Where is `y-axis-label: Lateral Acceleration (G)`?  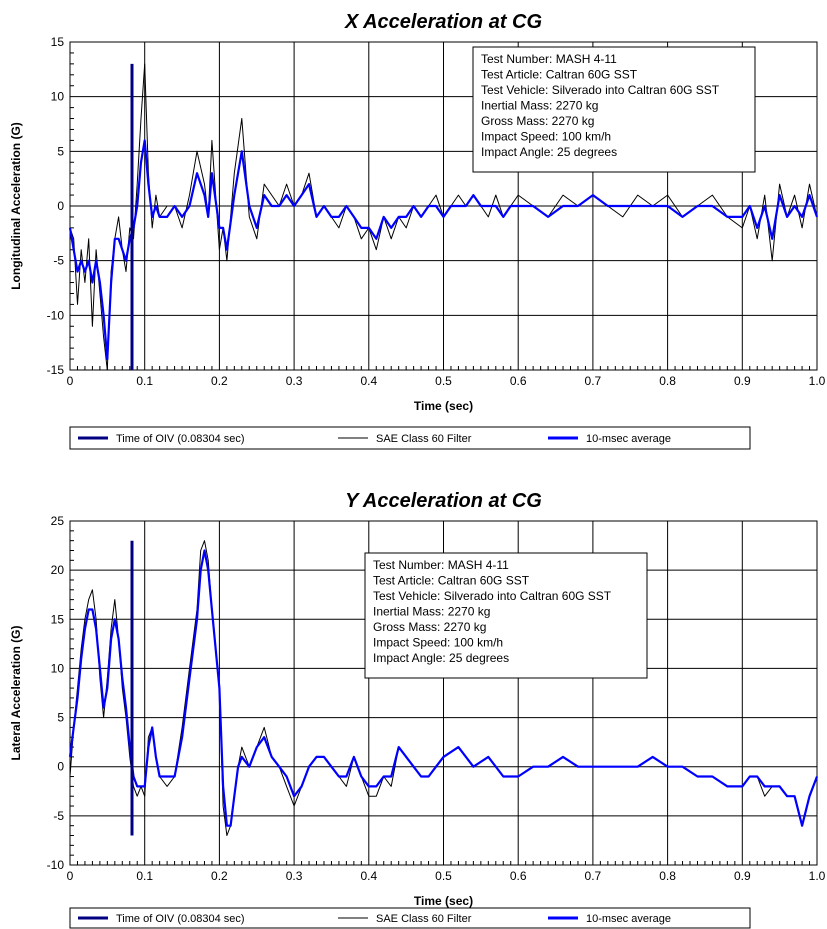 y-axis-label: Lateral Acceleration (G) is located at coordinates (16, 693).